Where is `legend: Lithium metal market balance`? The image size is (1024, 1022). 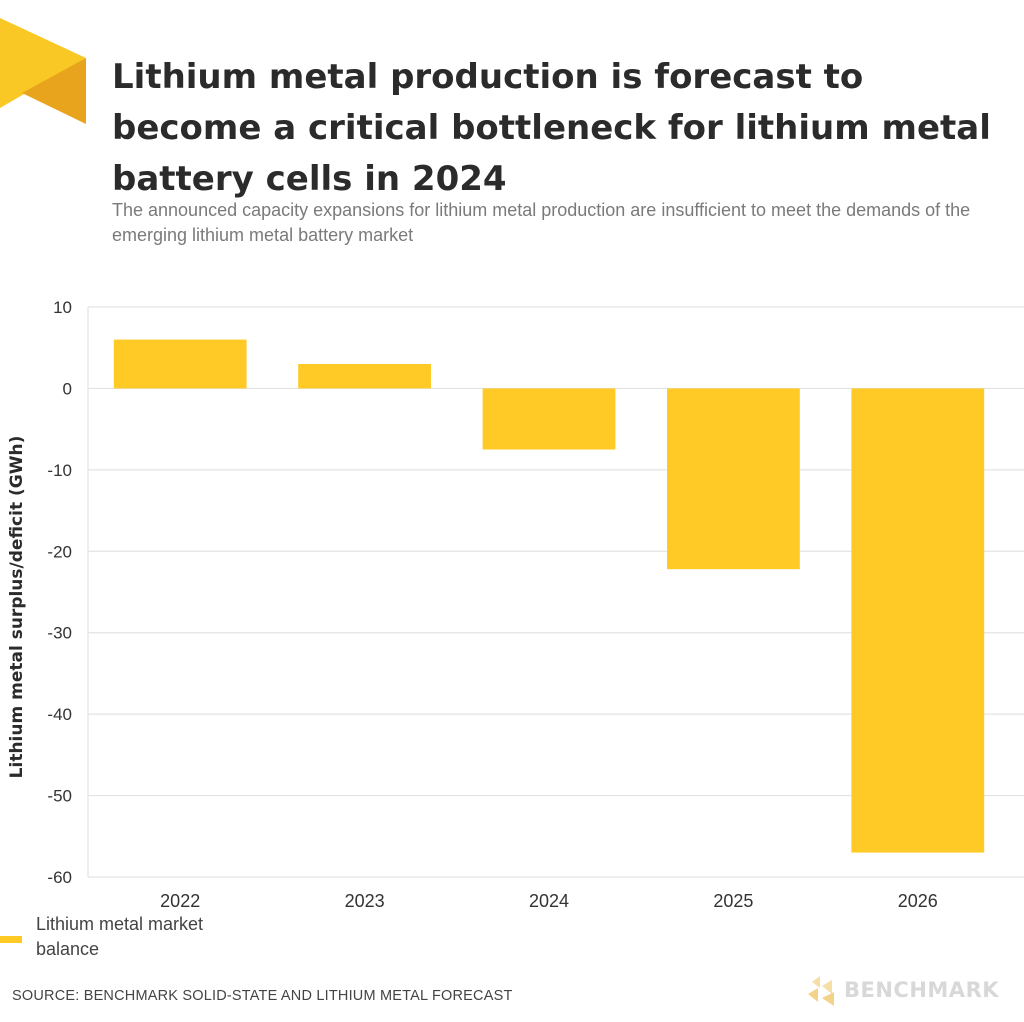
legend: Lithium metal market balance is located at coordinates (140, 937).